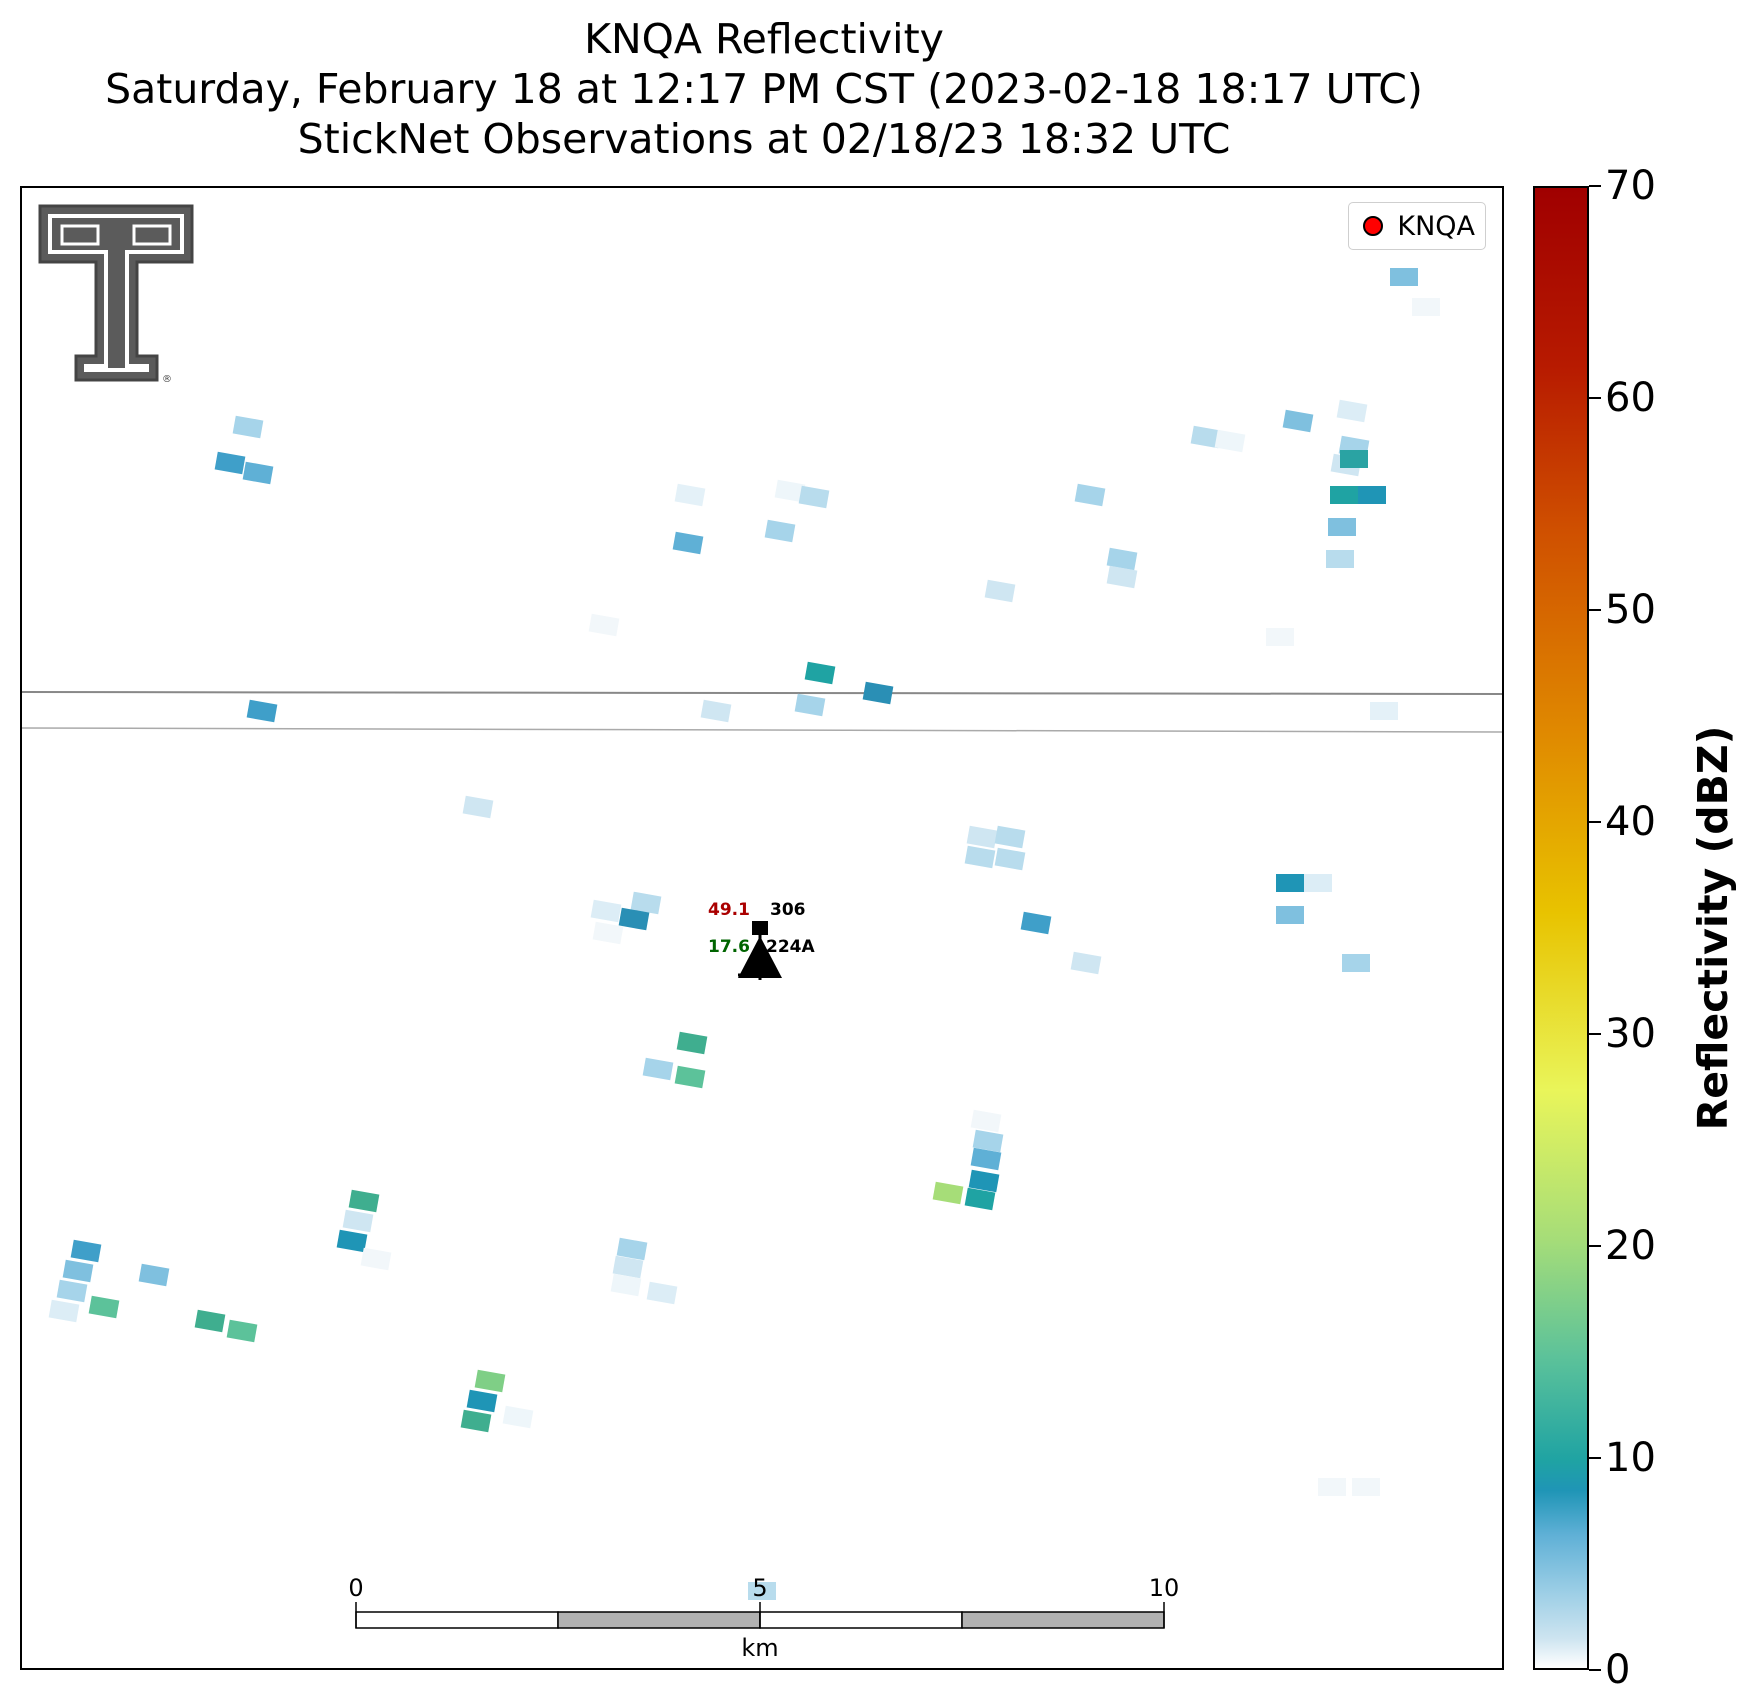 The width and height of the screenshot is (1738, 1705). Describe the element at coordinates (1436, 226) in the screenshot. I see `legend-label: KNQA` at that location.